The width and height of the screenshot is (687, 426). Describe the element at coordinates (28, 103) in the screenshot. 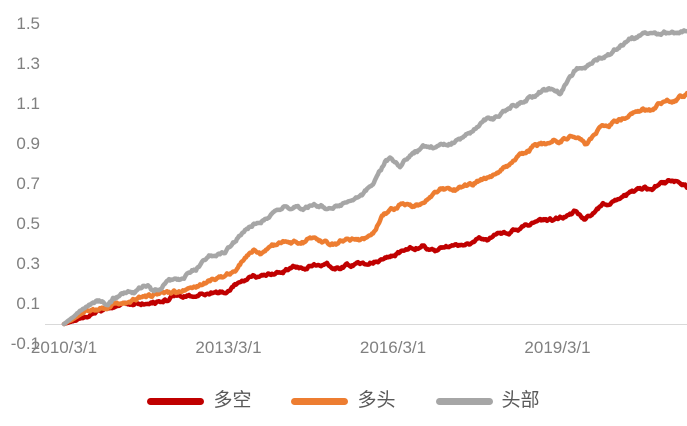

I see `y-tick-label: 1.1` at that location.